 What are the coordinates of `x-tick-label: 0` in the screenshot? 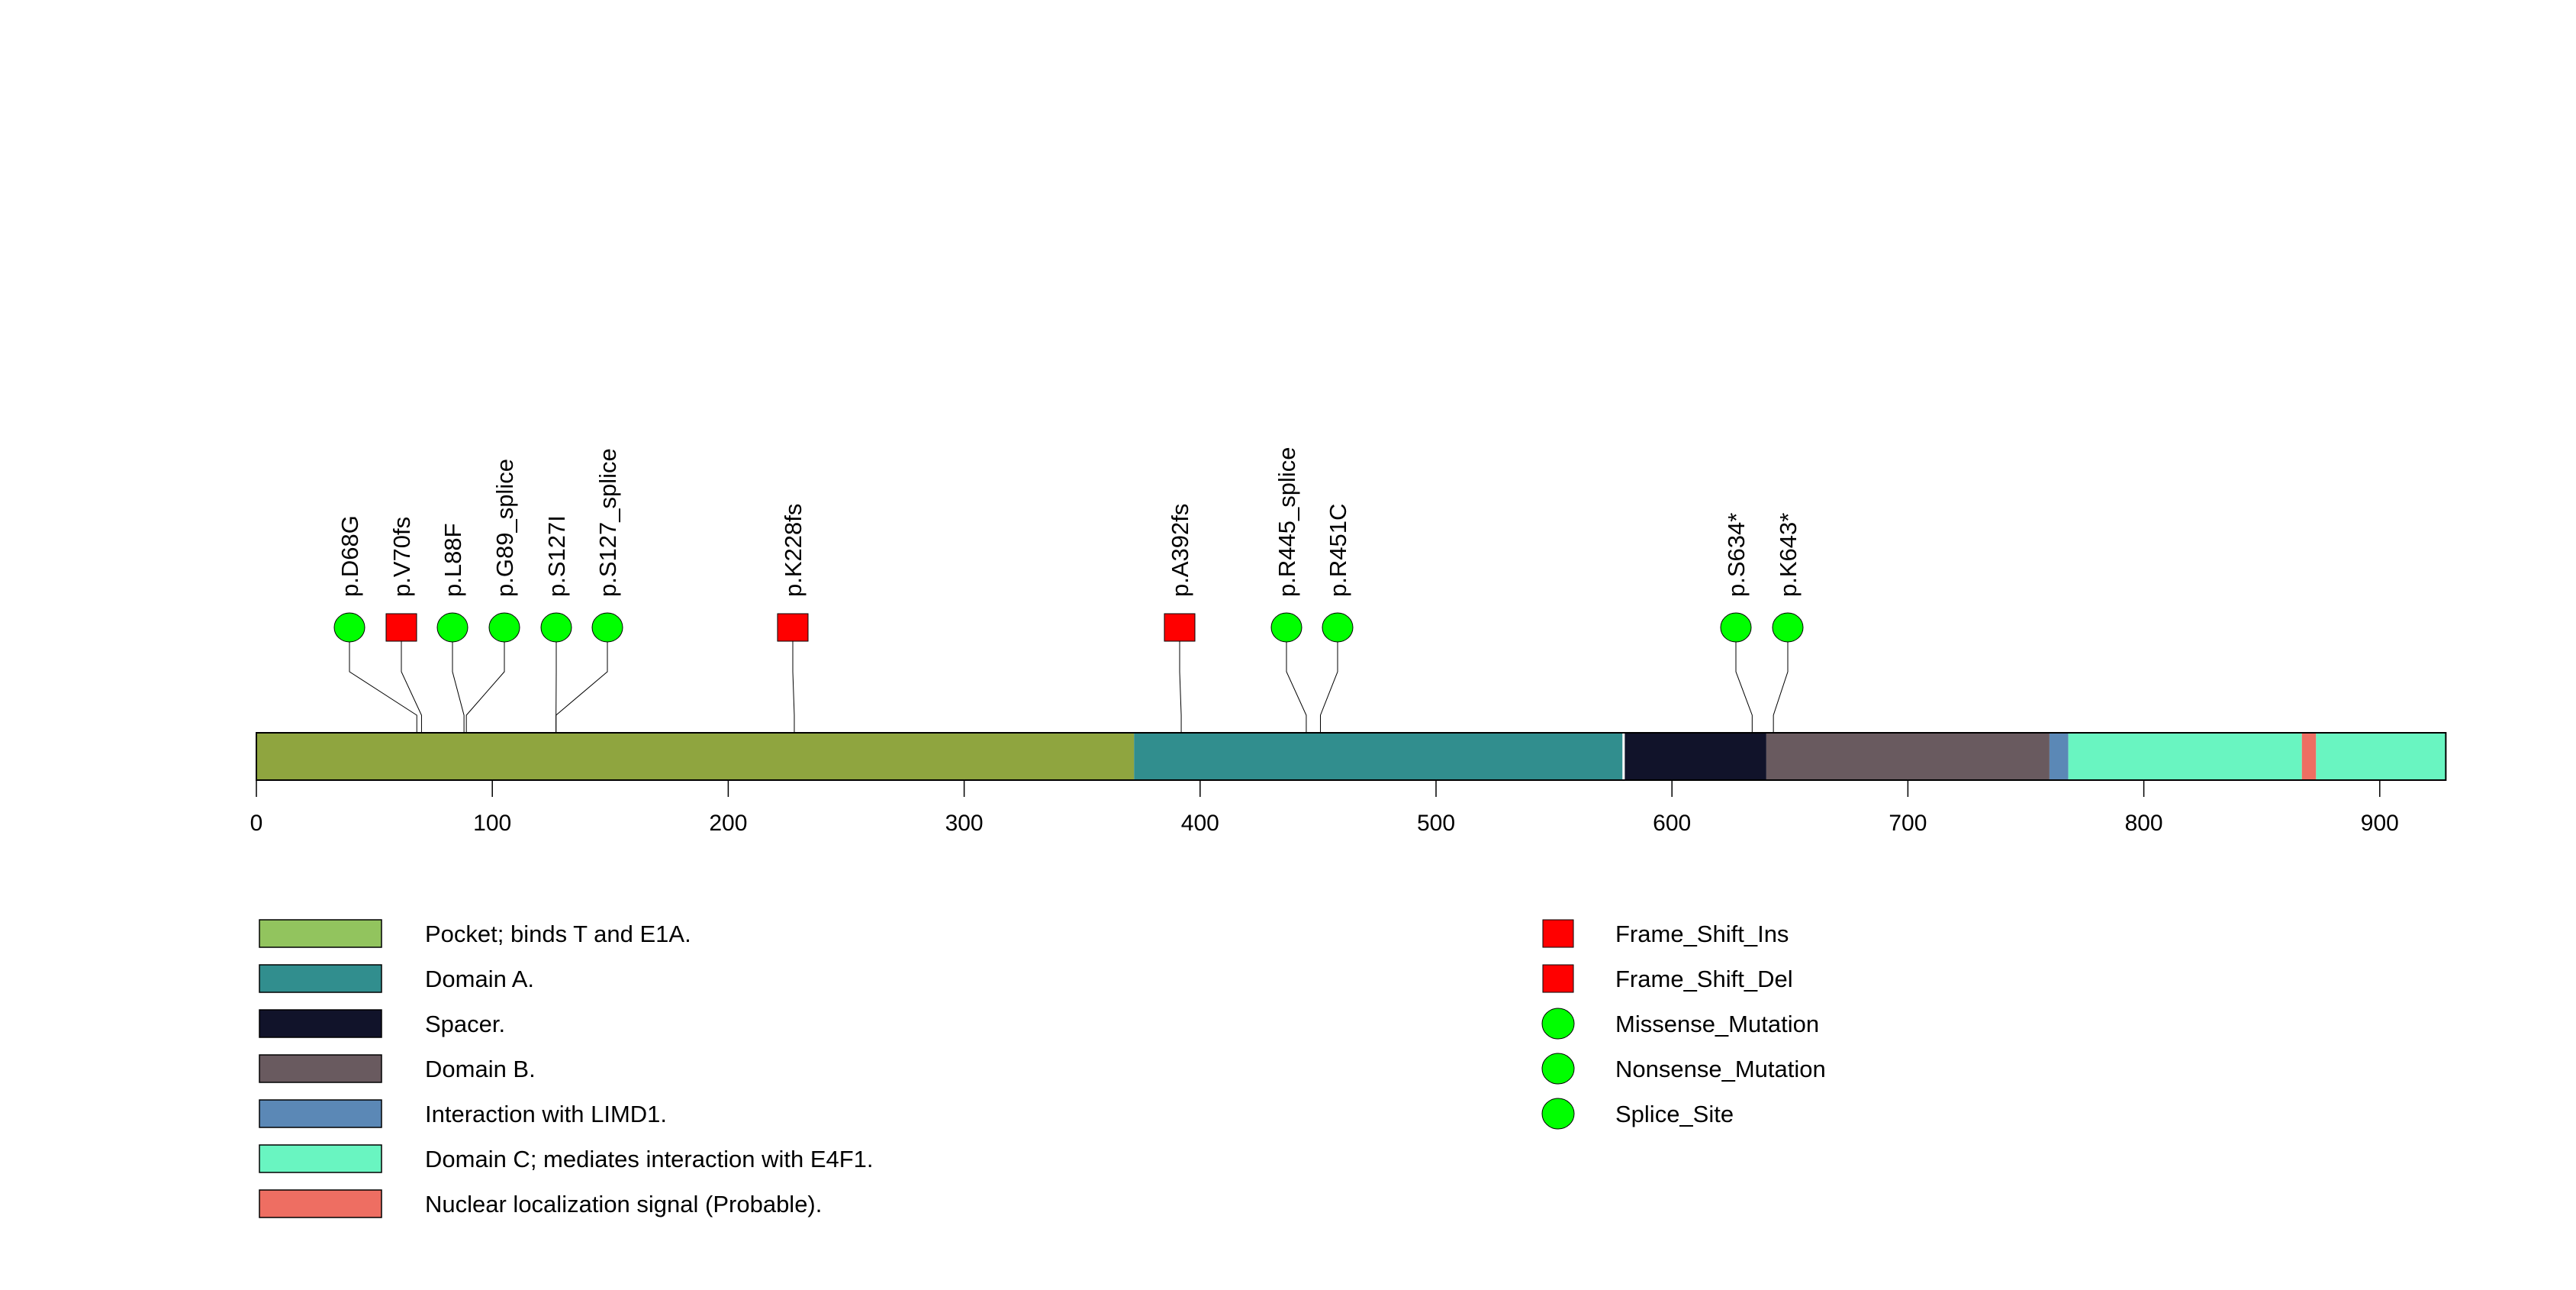 It's located at (256, 824).